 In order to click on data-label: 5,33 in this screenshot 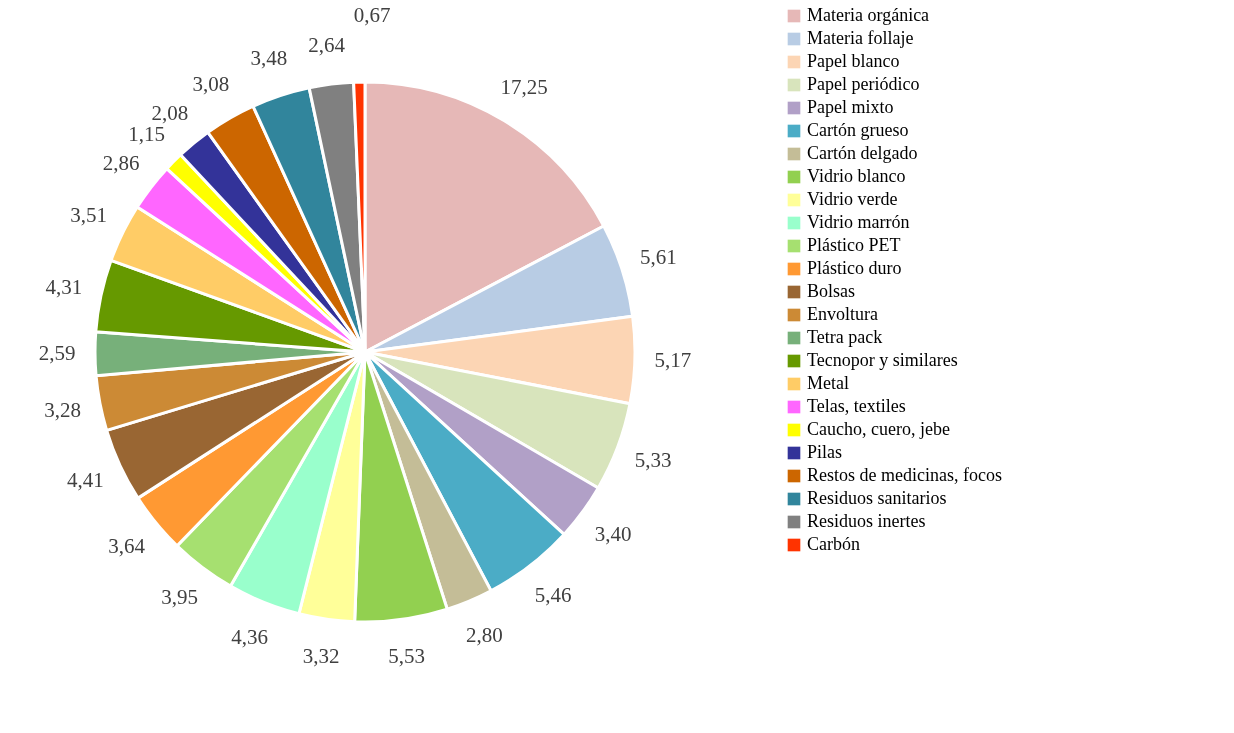, I will do `click(653, 459)`.